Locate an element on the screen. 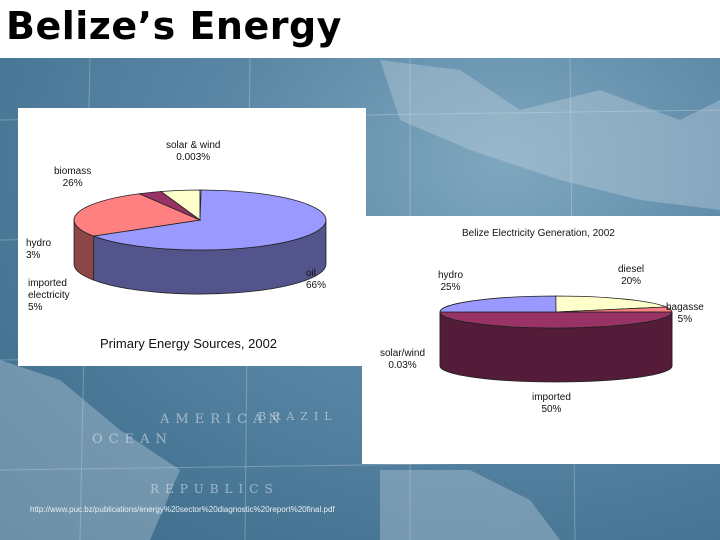 The image size is (720, 540). slice-label-biomass-name: biomass is located at coordinates (73, 171).